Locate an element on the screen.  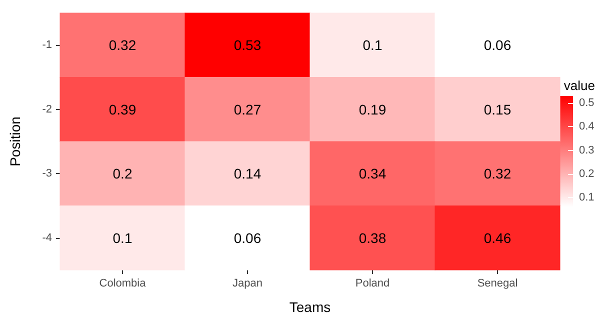
data-label: 0.34 is located at coordinates (372, 174).